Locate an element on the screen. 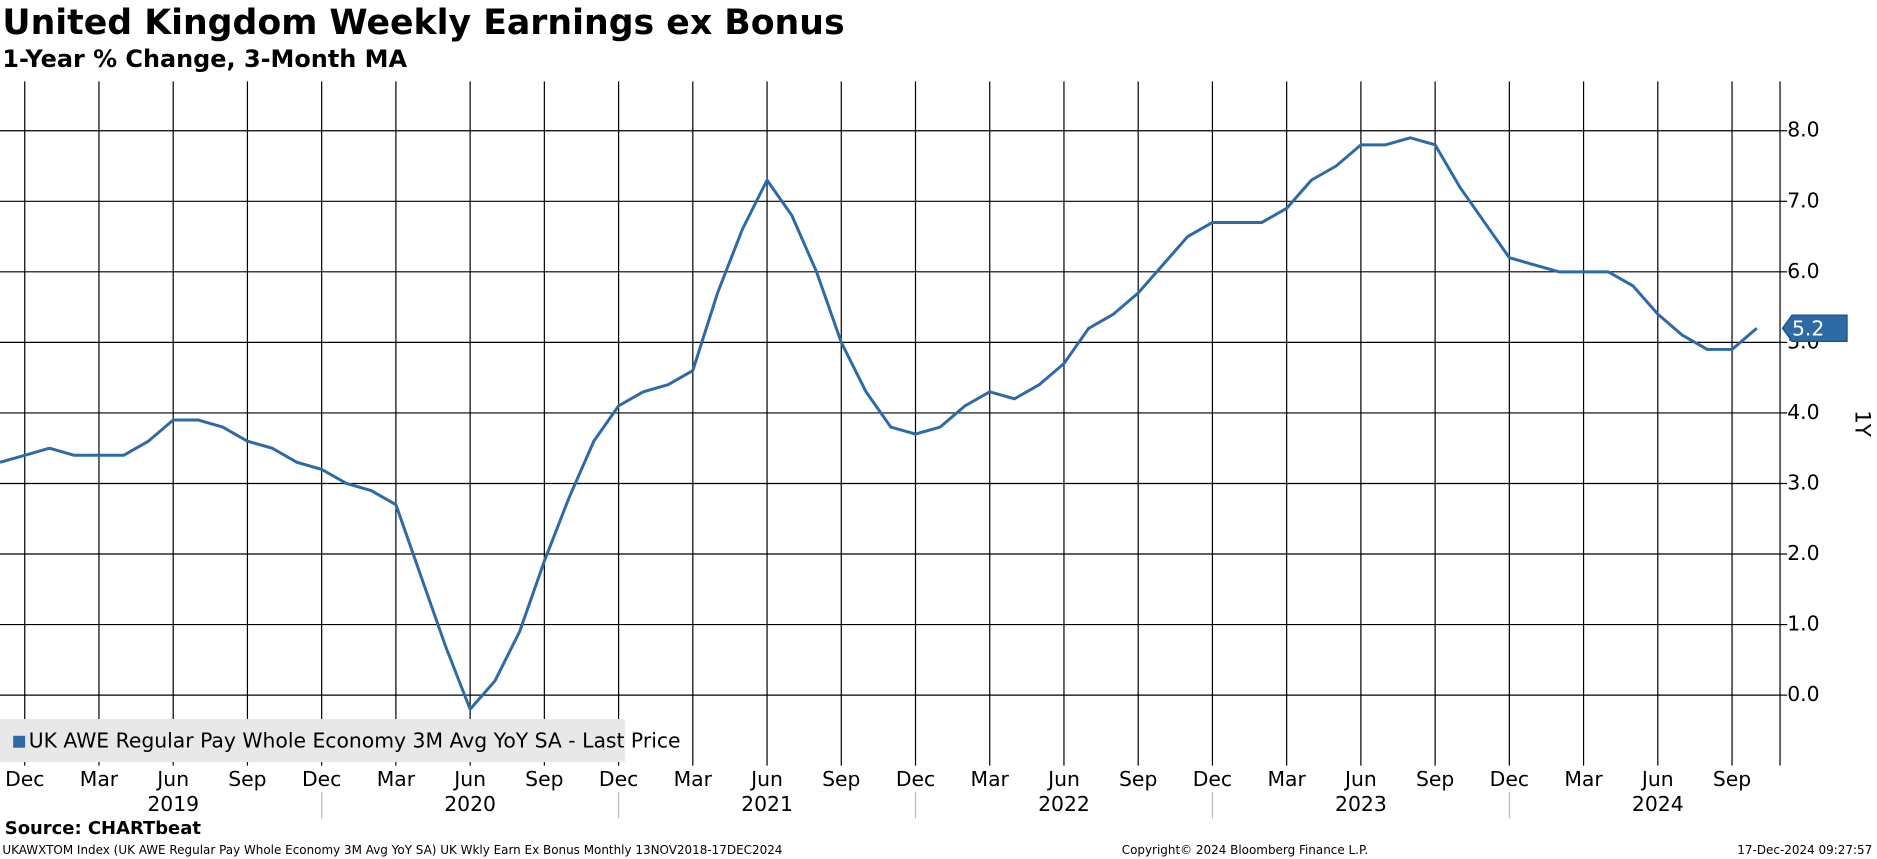 This screenshot has height=859, width=1877. last-price-box is located at coordinates (1814, 328).